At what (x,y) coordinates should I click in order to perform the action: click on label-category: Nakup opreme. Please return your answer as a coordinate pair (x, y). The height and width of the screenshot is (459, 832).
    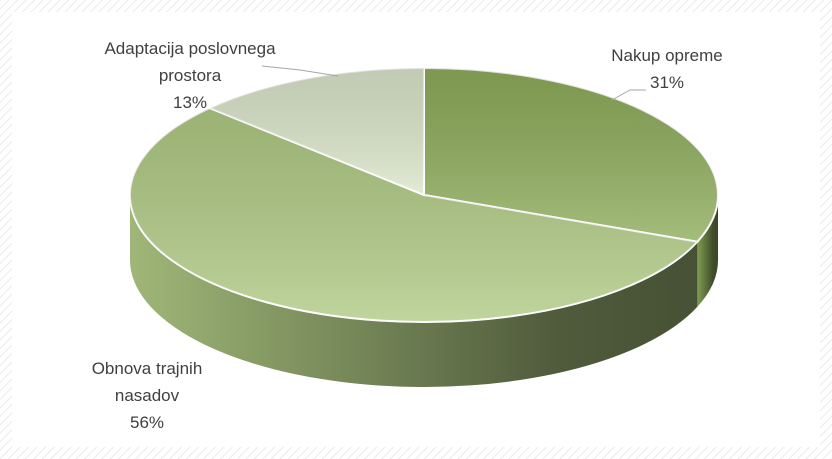
    Looking at the image, I should click on (667, 55).